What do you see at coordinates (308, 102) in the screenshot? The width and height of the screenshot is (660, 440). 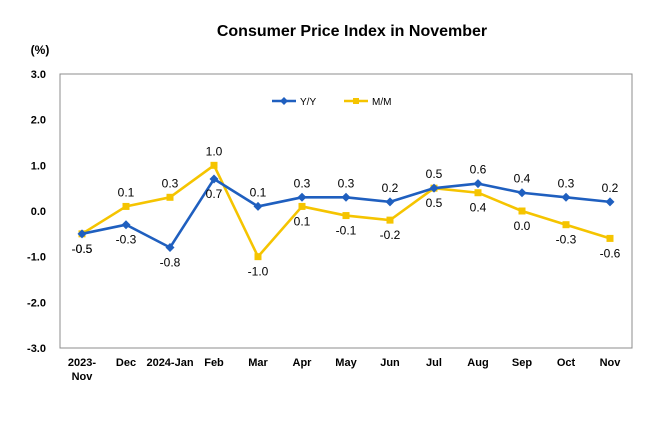 I see `legend-label: Y/Y` at bounding box center [308, 102].